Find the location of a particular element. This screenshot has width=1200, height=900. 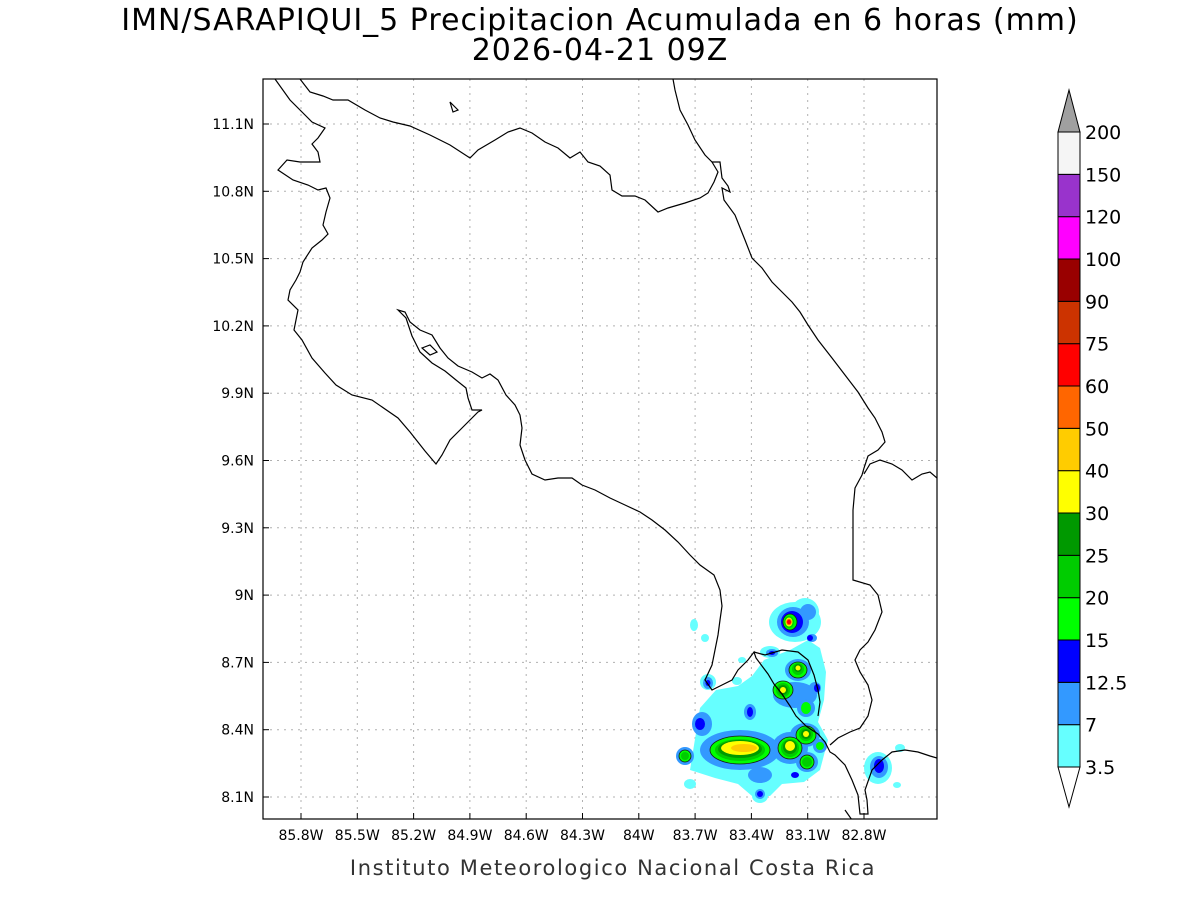

lon-tick-label: 85.2W is located at coordinates (413, 836).